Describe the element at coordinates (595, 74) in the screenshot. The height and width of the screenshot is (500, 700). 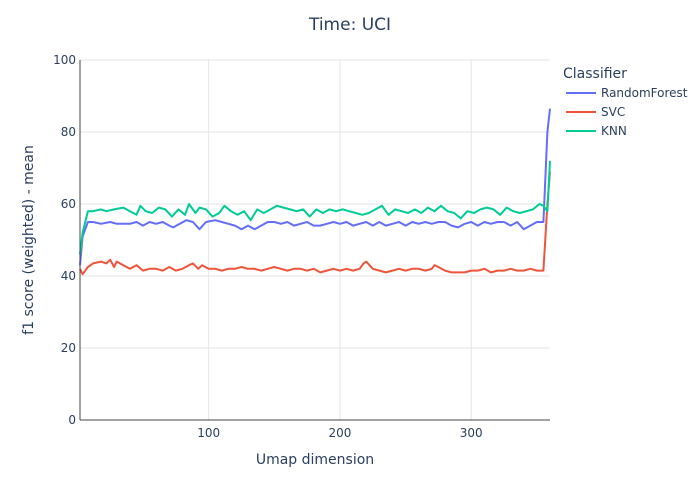
I see `legend-title: Classifier` at that location.